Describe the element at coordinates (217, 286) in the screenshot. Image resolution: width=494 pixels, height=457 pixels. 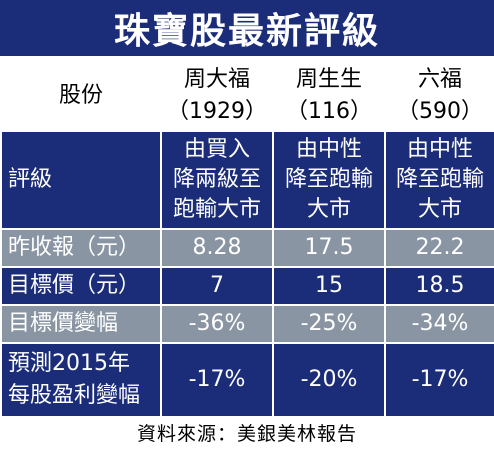
I see `value-cell: 7` at that location.